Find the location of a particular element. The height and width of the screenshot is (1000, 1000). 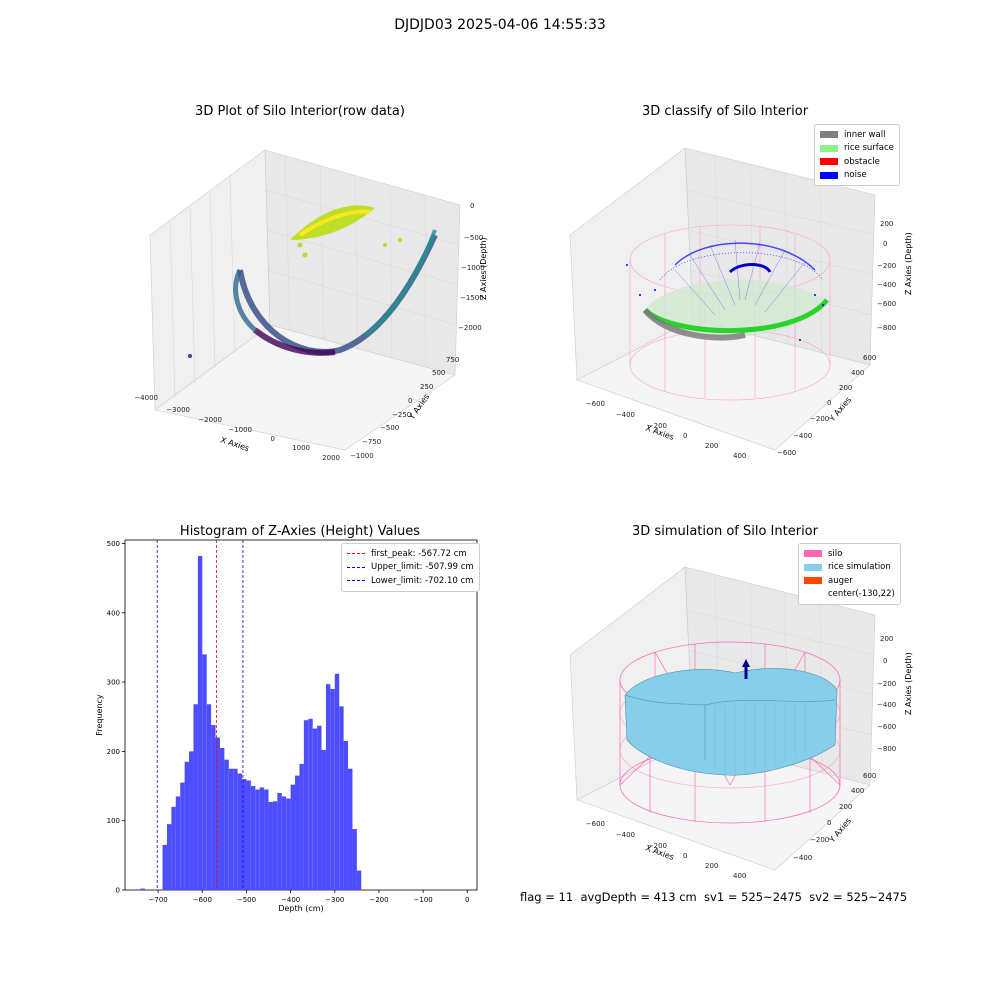

p1-ytick: −1000 is located at coordinates (362, 456).